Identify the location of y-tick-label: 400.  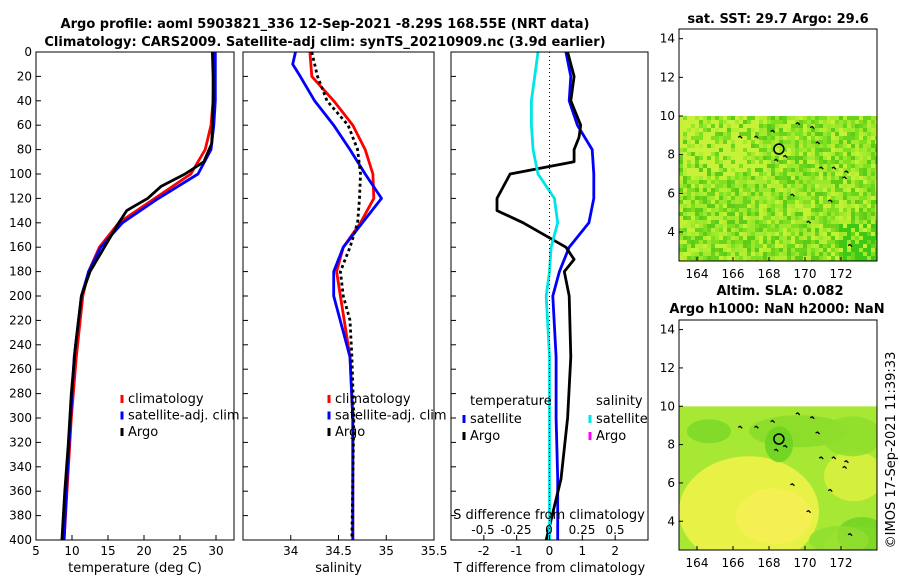
(20, 540).